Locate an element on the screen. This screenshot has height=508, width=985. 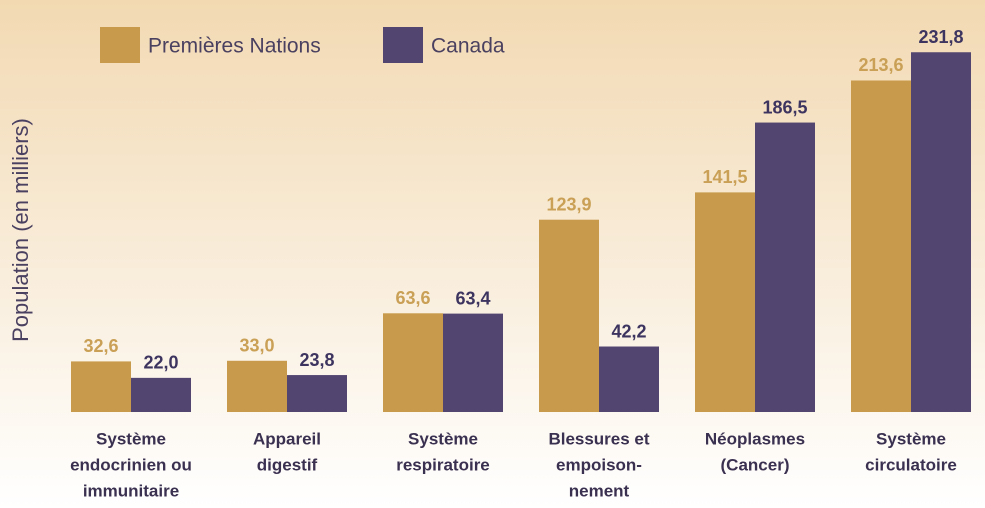
legend-label: Canada is located at coordinates (468, 46).